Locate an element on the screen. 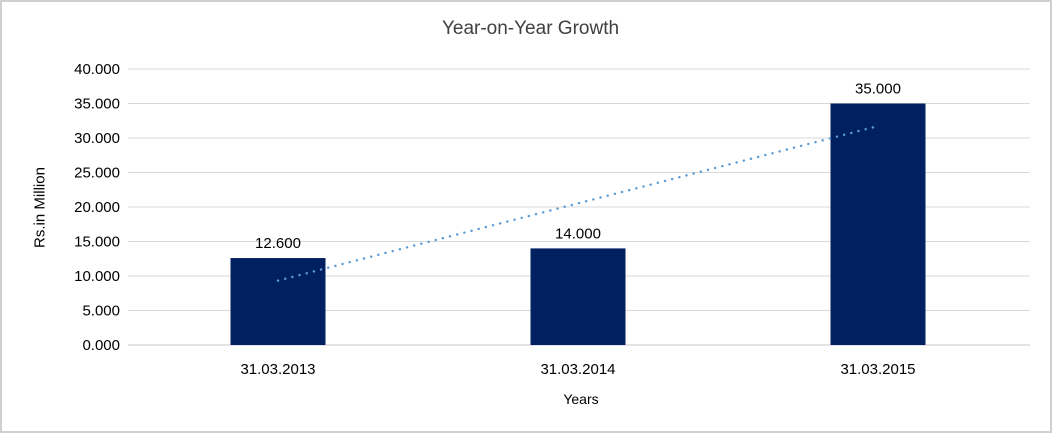 This screenshot has width=1052, height=433. y-tick-label: 10.000 is located at coordinates (97, 276).